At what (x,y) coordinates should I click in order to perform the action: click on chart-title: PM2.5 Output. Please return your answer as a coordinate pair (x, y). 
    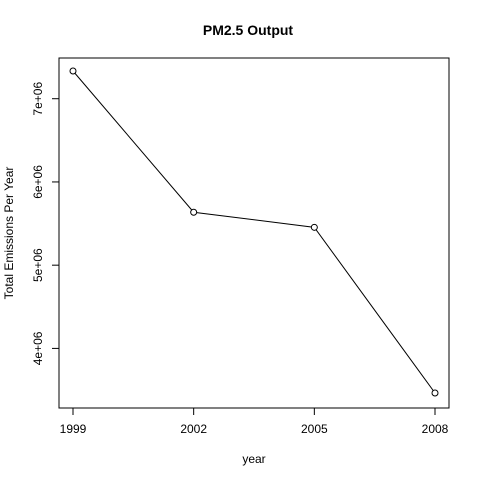
    Looking at the image, I should click on (248, 30).